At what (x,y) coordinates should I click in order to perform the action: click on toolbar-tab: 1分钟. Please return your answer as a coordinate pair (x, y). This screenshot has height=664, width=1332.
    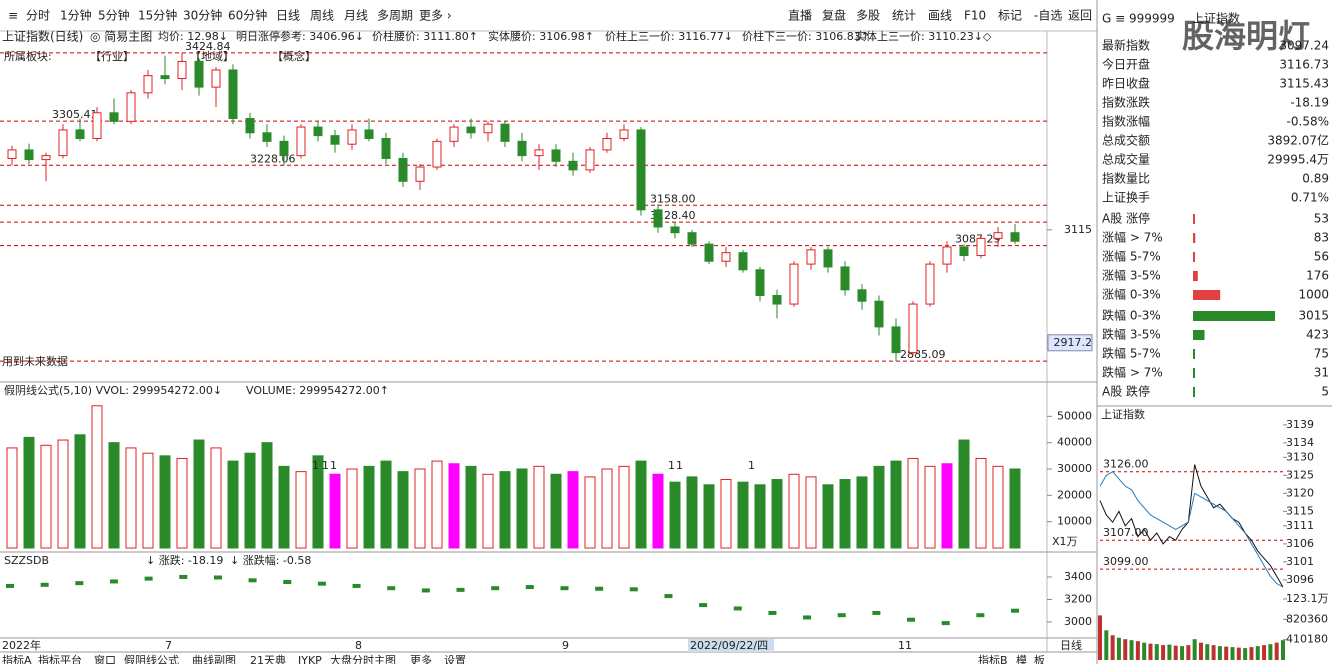
    Looking at the image, I should click on (76, 15).